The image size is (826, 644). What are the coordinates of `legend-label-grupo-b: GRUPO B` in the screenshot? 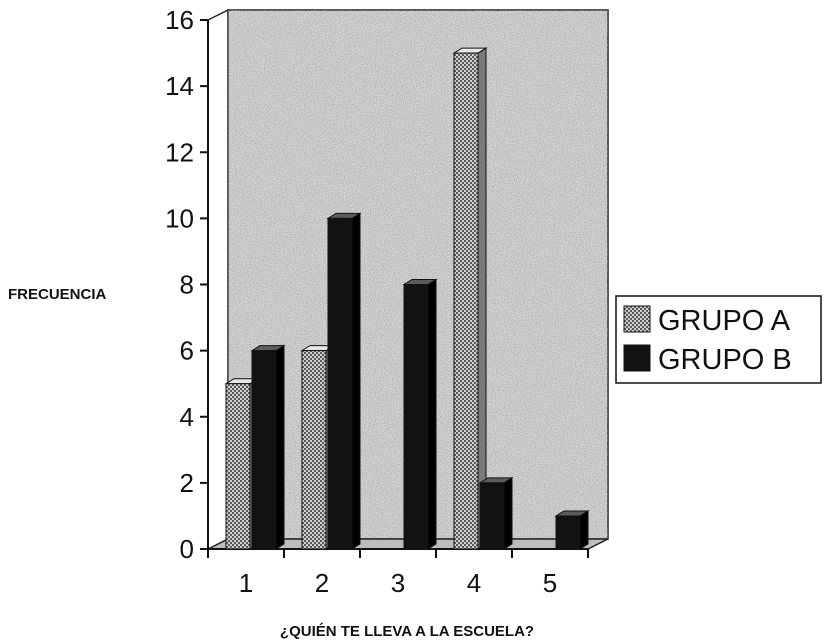 It's located at (725, 360).